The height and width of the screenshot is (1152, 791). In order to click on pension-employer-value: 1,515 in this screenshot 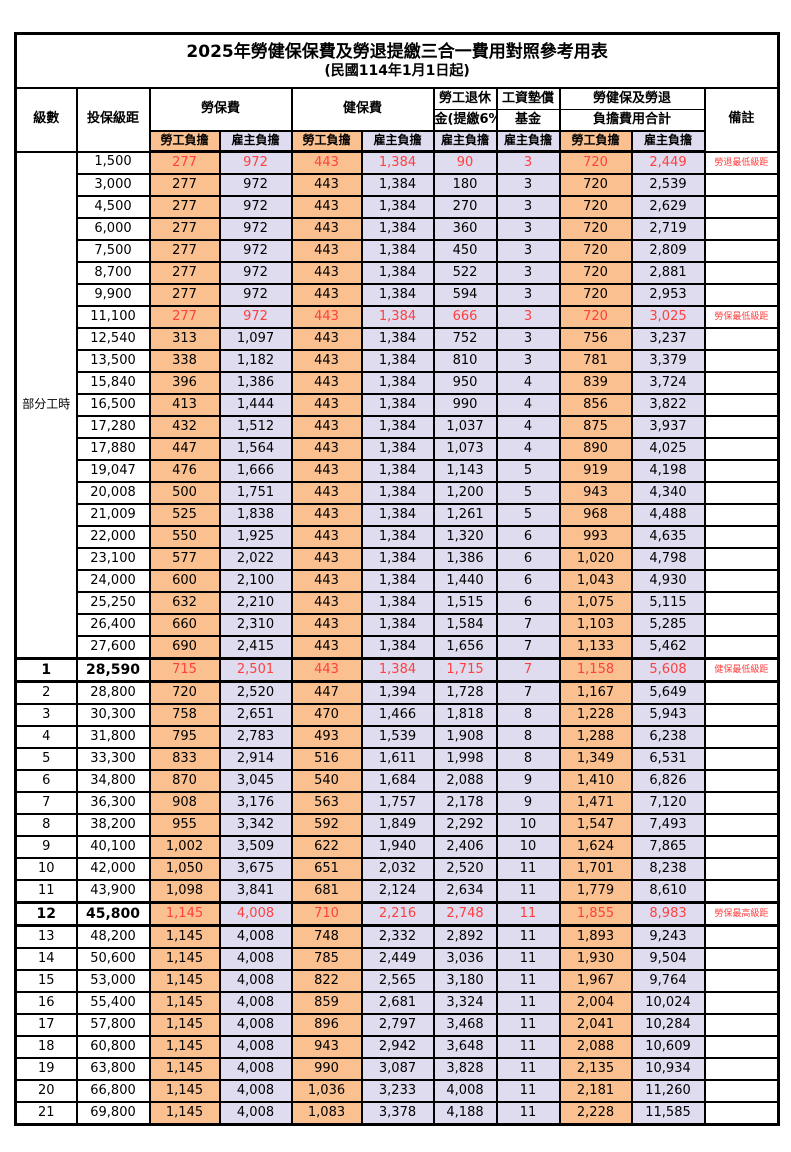, I will do `click(465, 603)`.